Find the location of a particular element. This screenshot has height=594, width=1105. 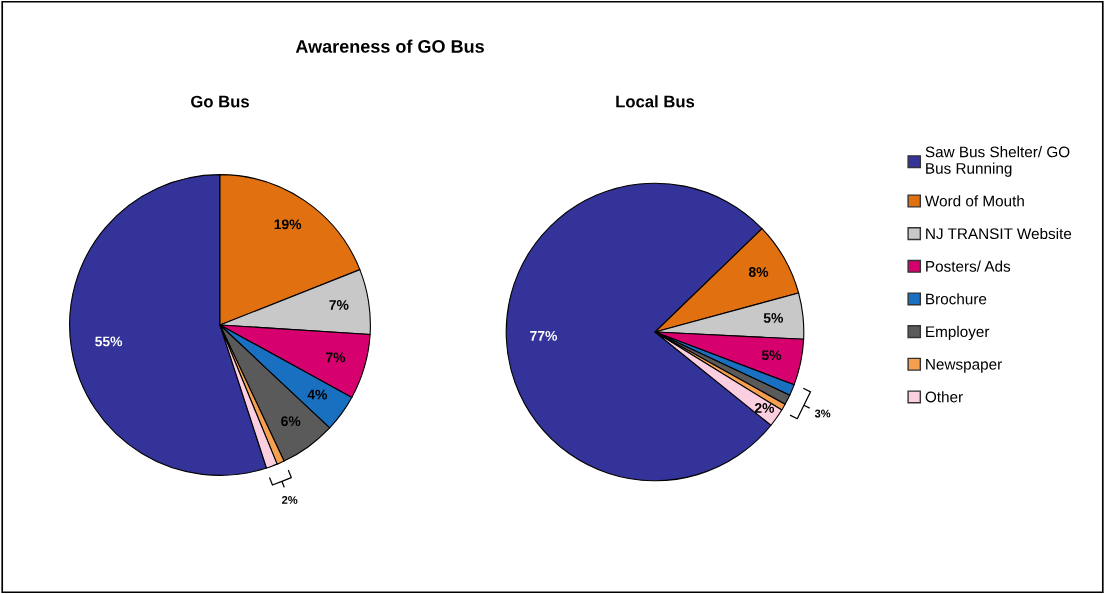

data-label: 55% is located at coordinates (109, 341).